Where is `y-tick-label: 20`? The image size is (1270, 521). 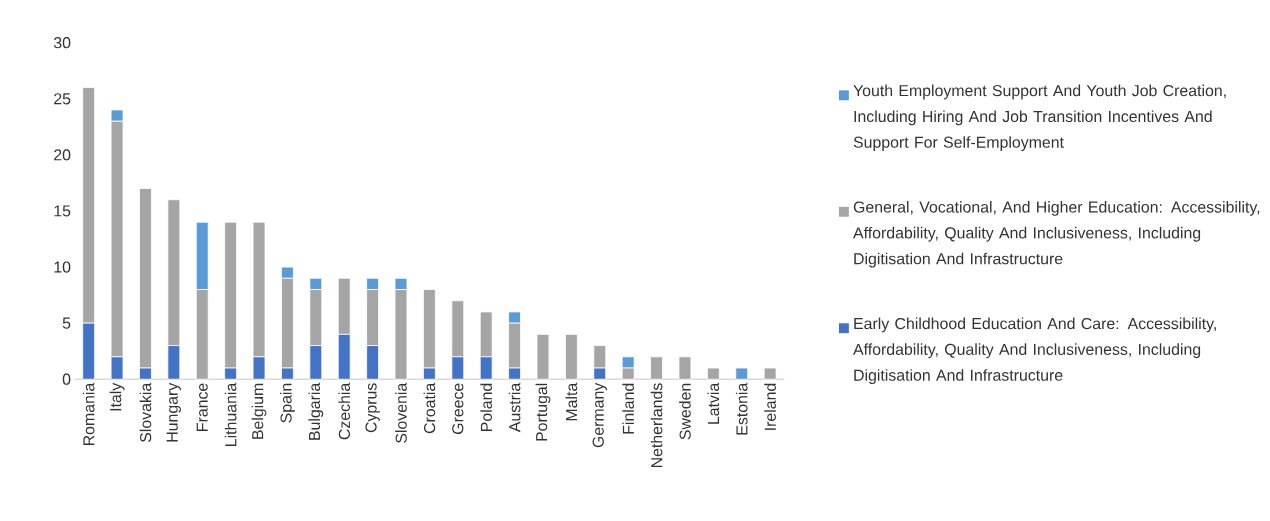 y-tick-label: 20 is located at coordinates (62, 155).